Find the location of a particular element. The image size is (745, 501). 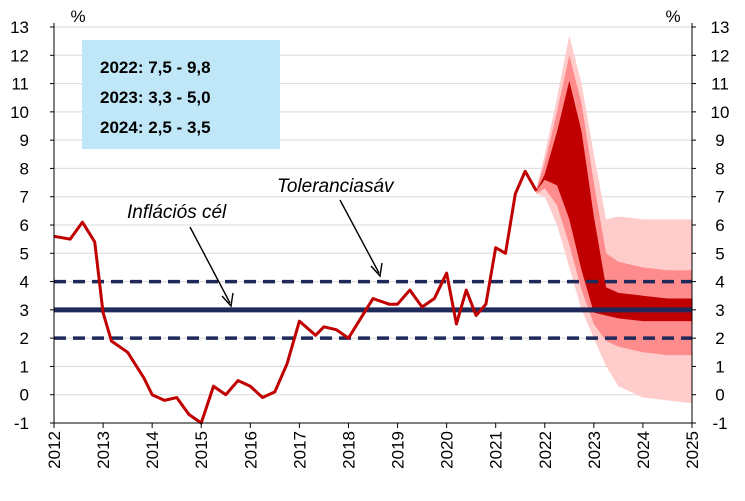

reference-lines is located at coordinates (373, 309).